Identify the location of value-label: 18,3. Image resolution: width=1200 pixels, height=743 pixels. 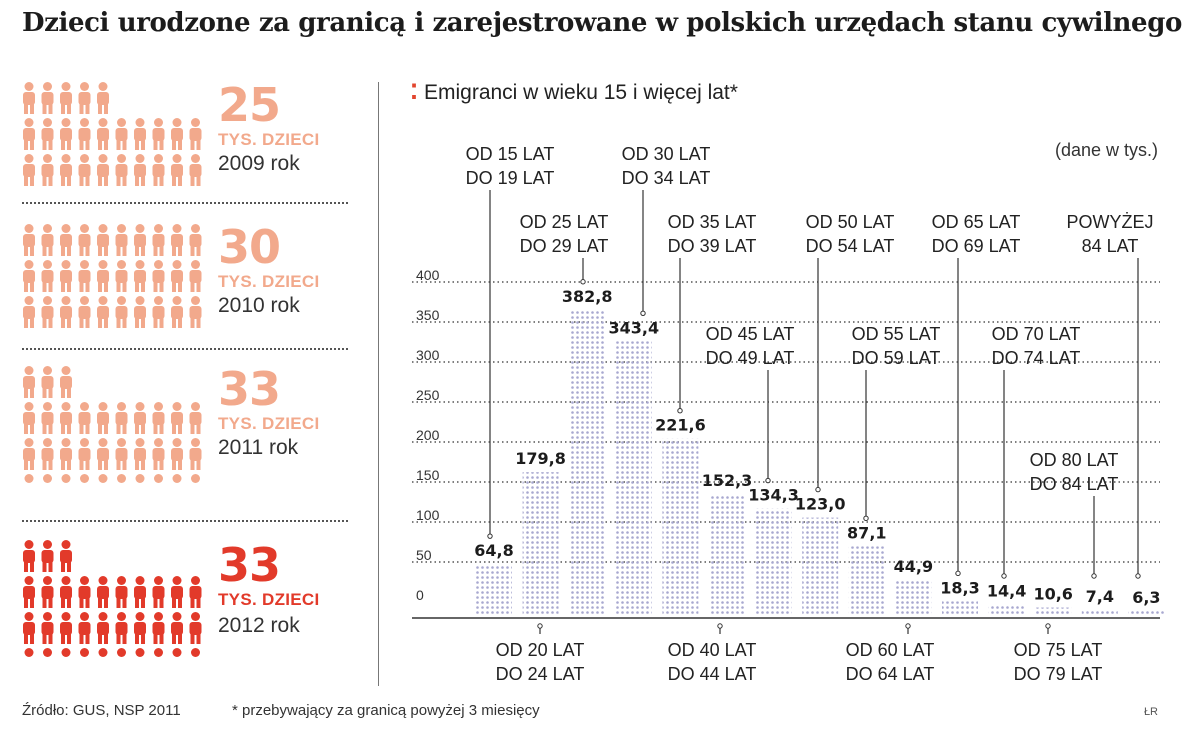
(959, 587).